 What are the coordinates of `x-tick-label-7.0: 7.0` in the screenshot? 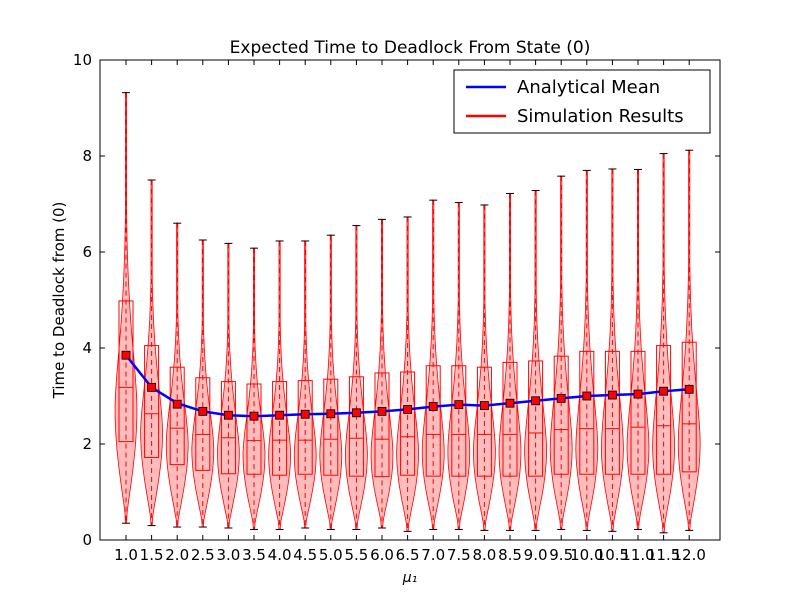 It's located at (433, 555).